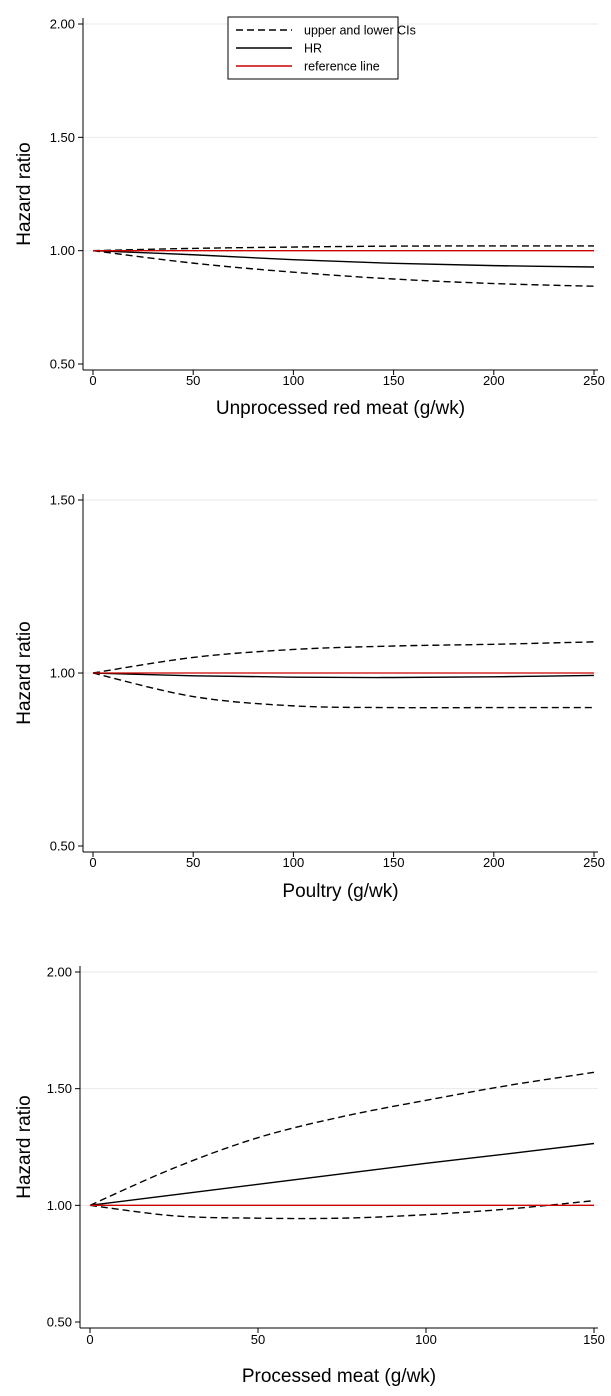 This screenshot has height=1396, width=611. What do you see at coordinates (360, 31) in the screenshot?
I see `legend-label: upper and lower CIs` at bounding box center [360, 31].